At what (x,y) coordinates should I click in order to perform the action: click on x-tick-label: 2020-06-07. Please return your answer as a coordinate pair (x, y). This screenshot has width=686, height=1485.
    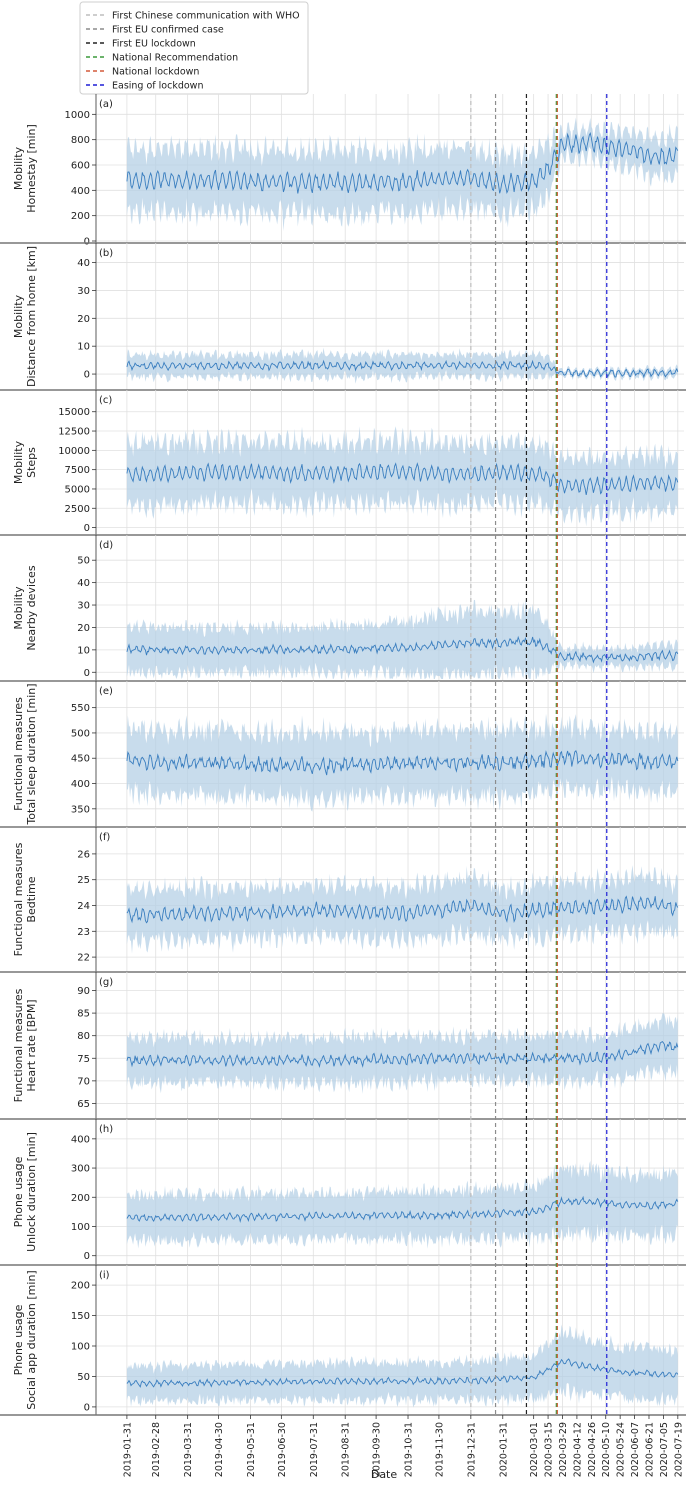
    Looking at the image, I should click on (635, 1449).